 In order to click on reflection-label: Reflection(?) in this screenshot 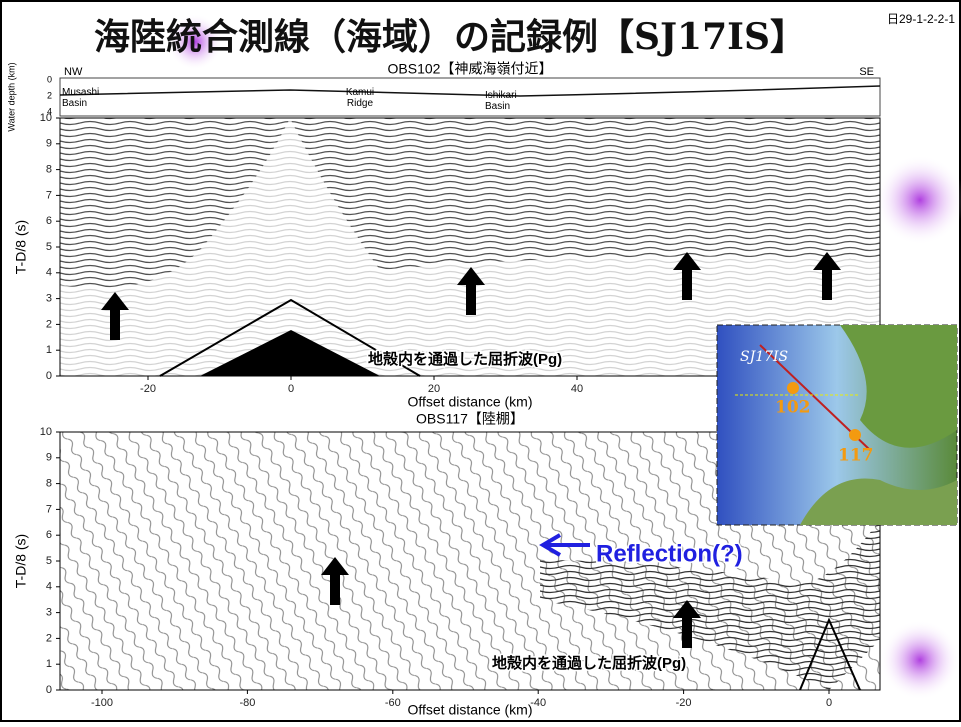, I will do `click(669, 553)`.